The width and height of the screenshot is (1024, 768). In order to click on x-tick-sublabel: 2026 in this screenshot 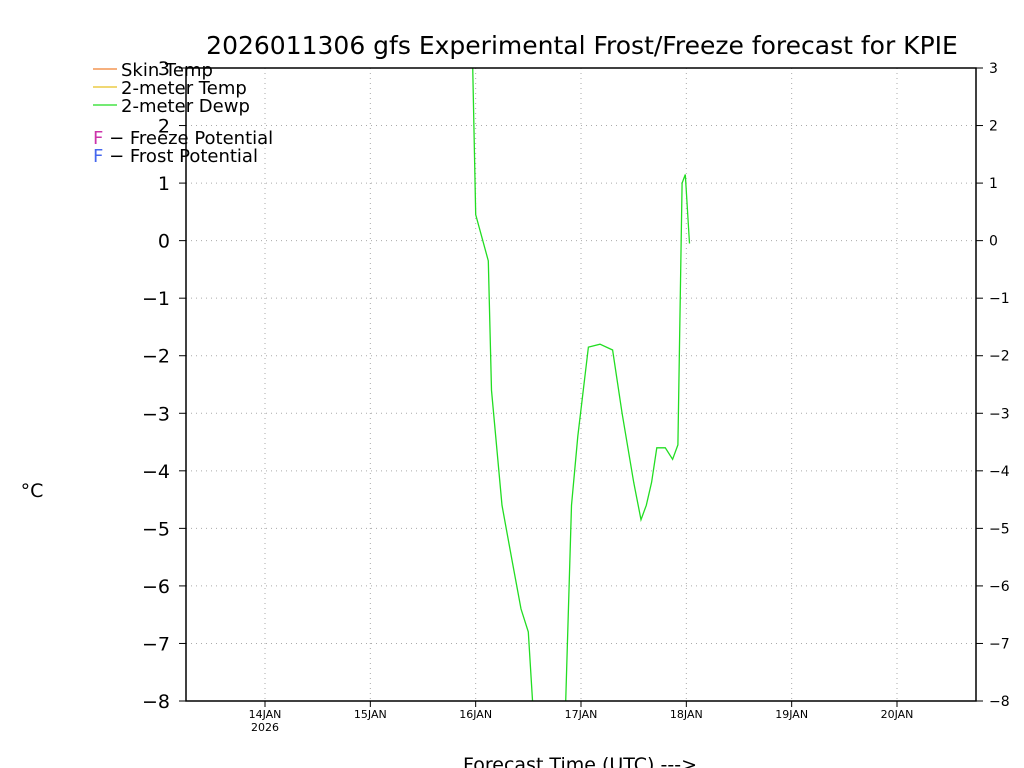, I will do `click(265, 727)`.